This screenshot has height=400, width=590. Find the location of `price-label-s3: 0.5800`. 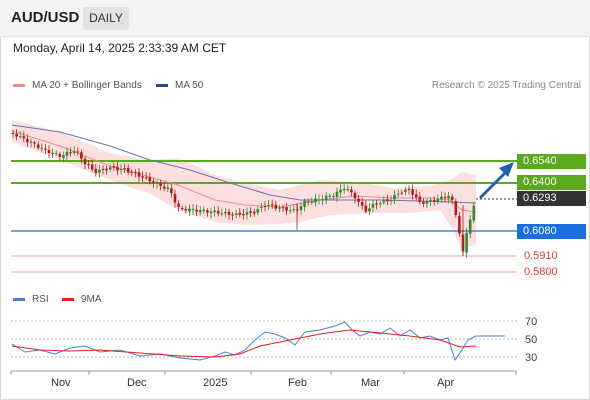

price-label-s3: 0.5800 is located at coordinates (541, 272).